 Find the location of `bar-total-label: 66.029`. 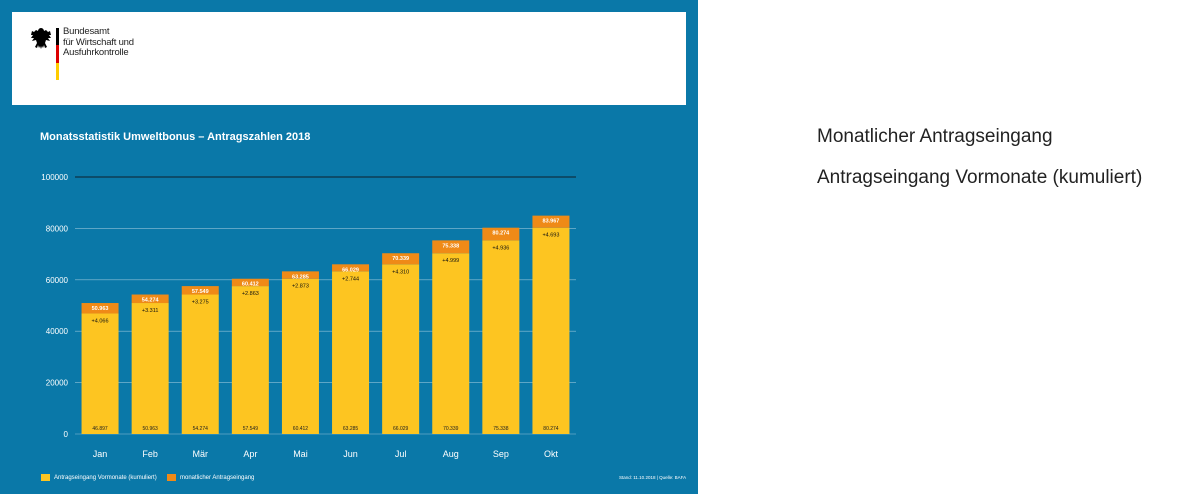

bar-total-label: 66.029 is located at coordinates (350, 270).